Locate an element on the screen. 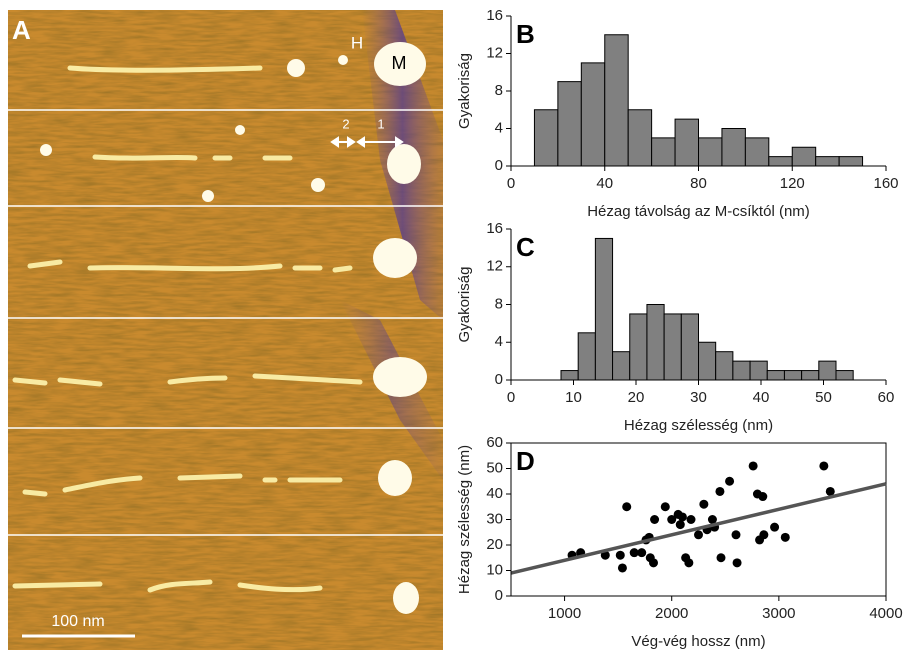 The height and width of the screenshot is (665, 912). x-tick-label: 10 is located at coordinates (573, 397).